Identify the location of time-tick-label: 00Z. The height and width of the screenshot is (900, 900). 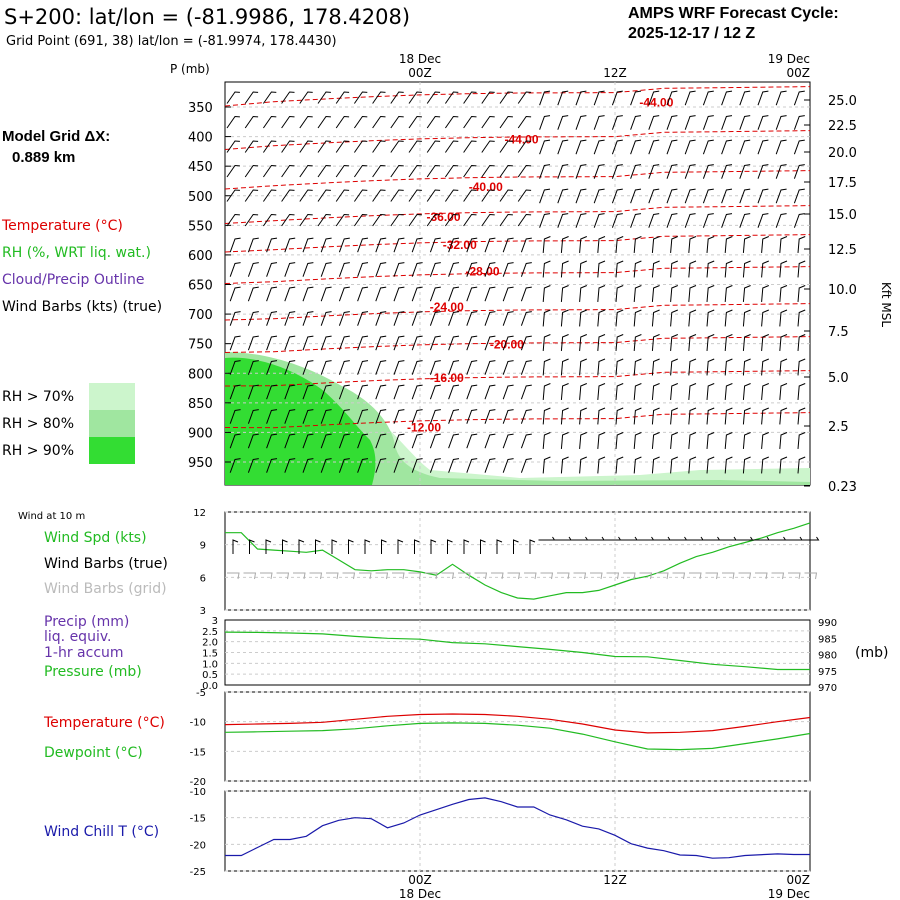
(420, 73).